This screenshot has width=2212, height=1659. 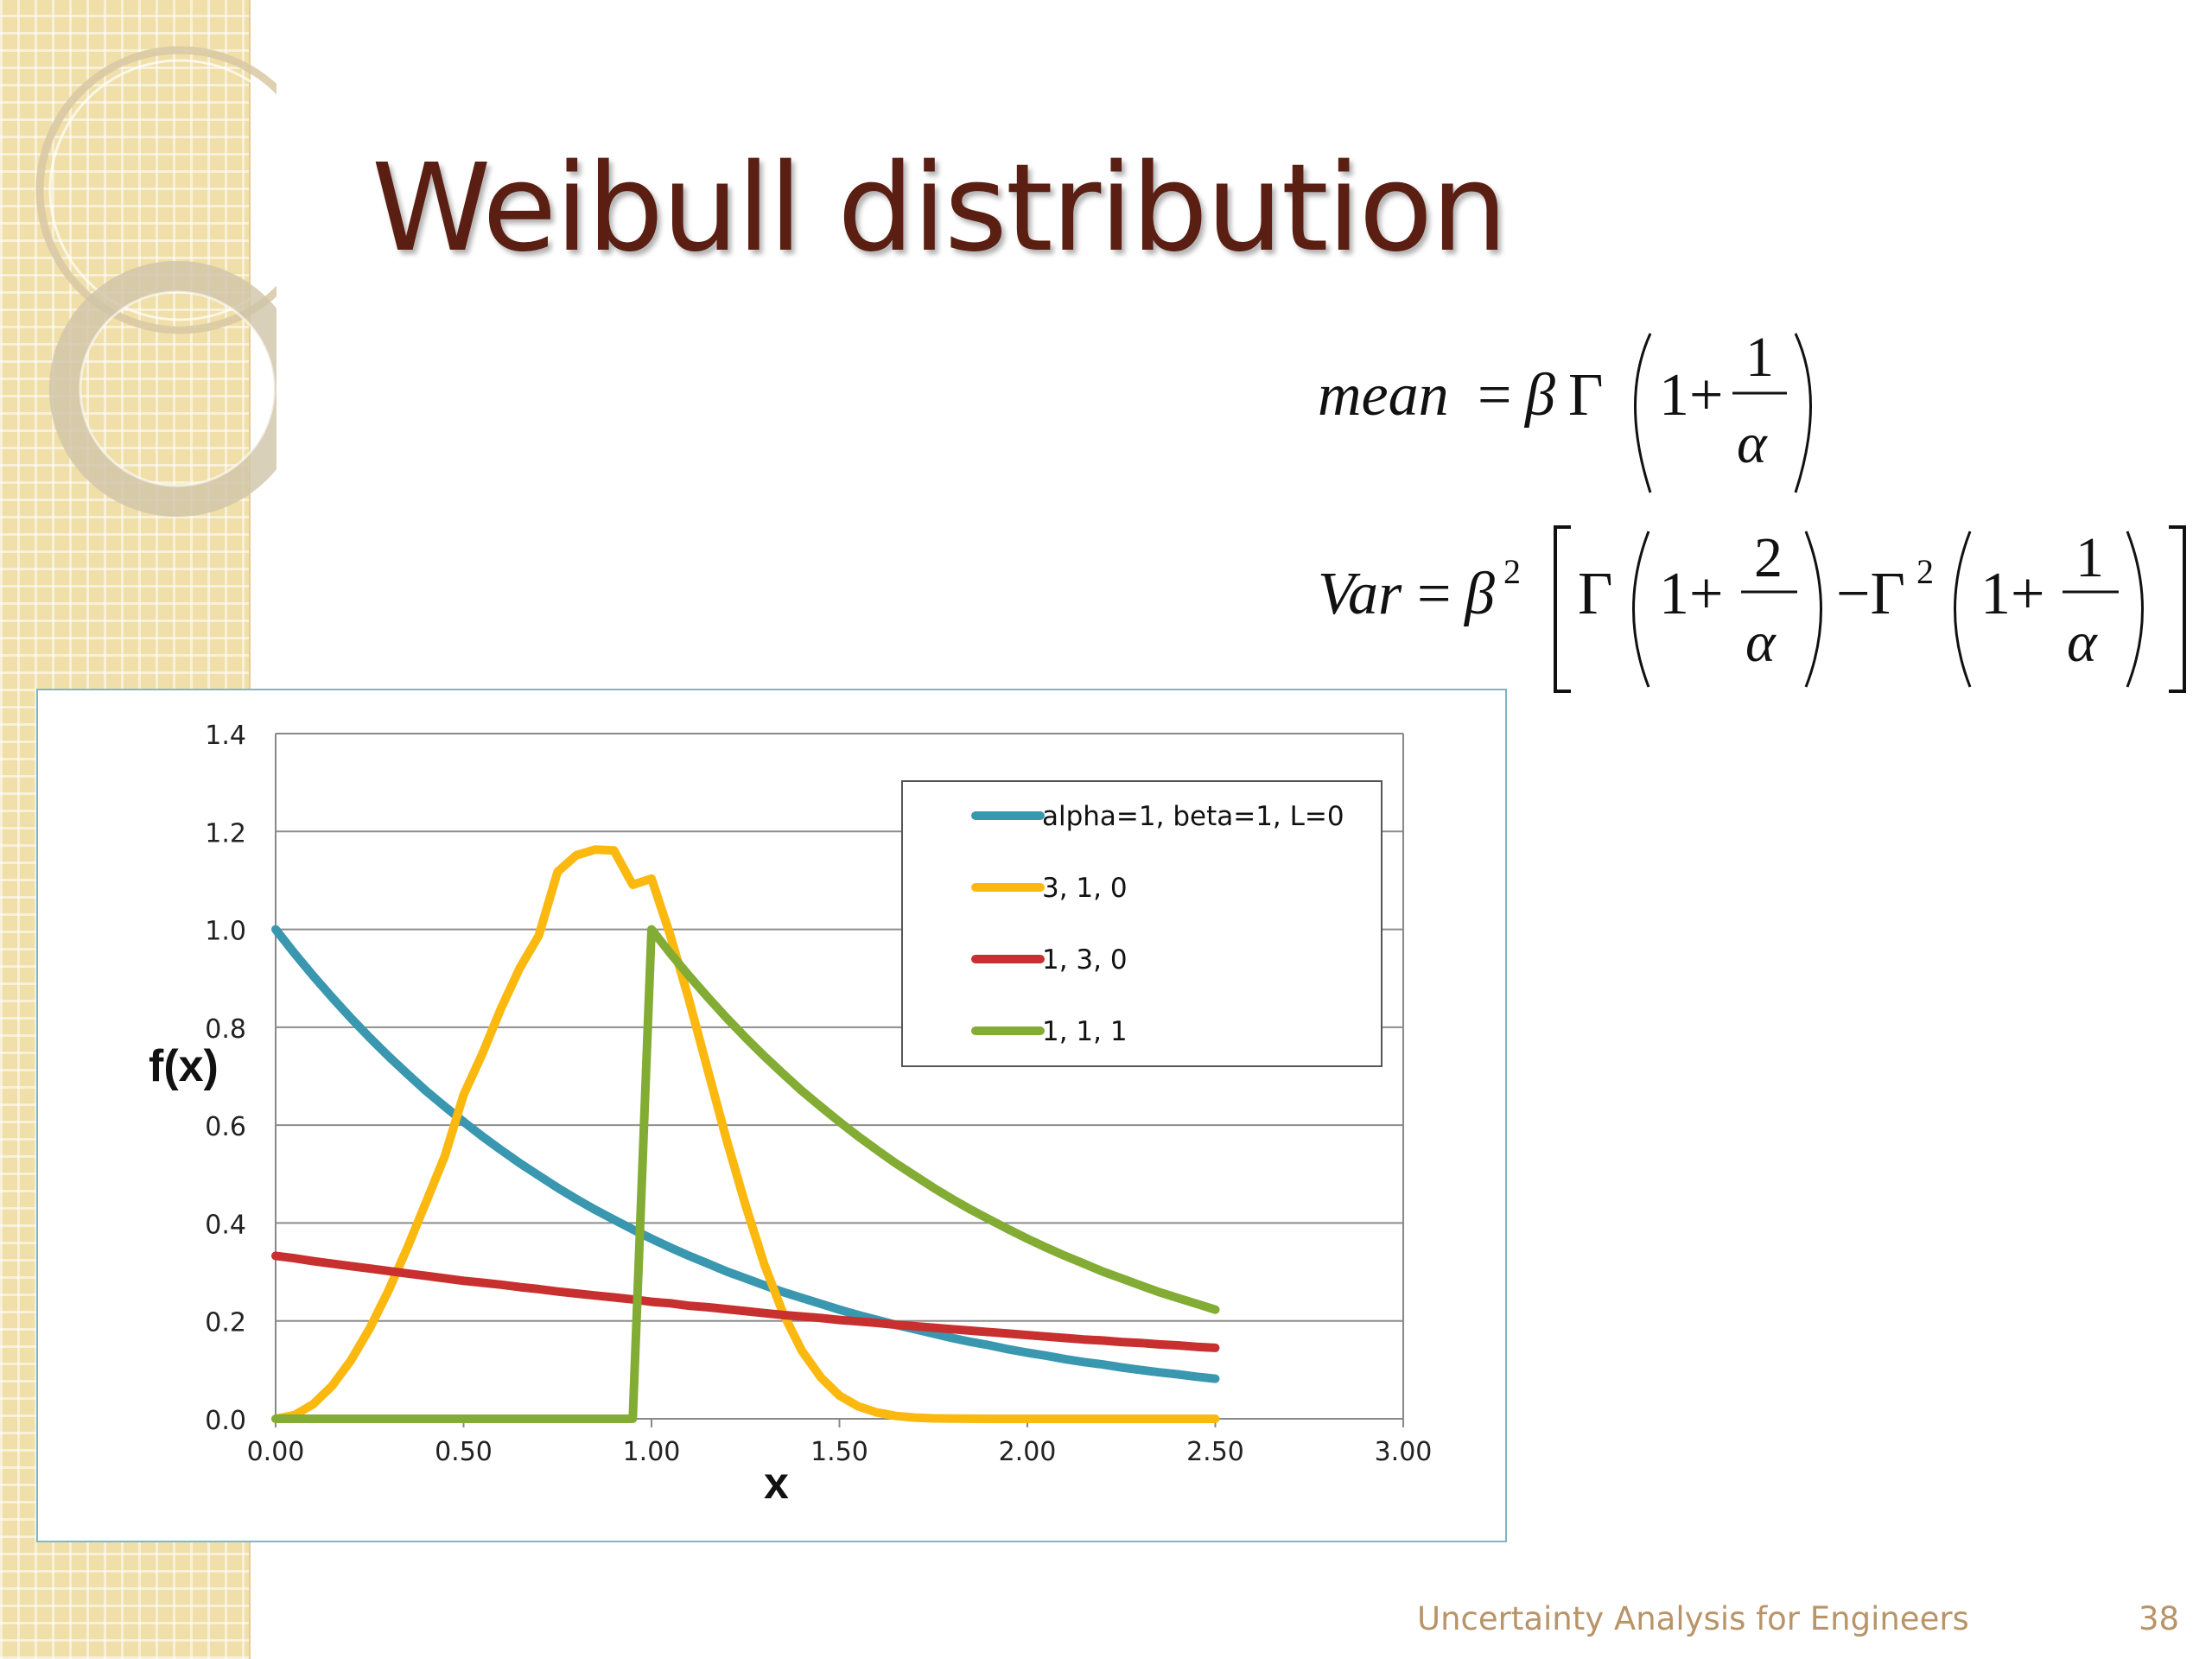 What do you see at coordinates (1562, 609) in the screenshot?
I see `var-left-bracket` at bounding box center [1562, 609].